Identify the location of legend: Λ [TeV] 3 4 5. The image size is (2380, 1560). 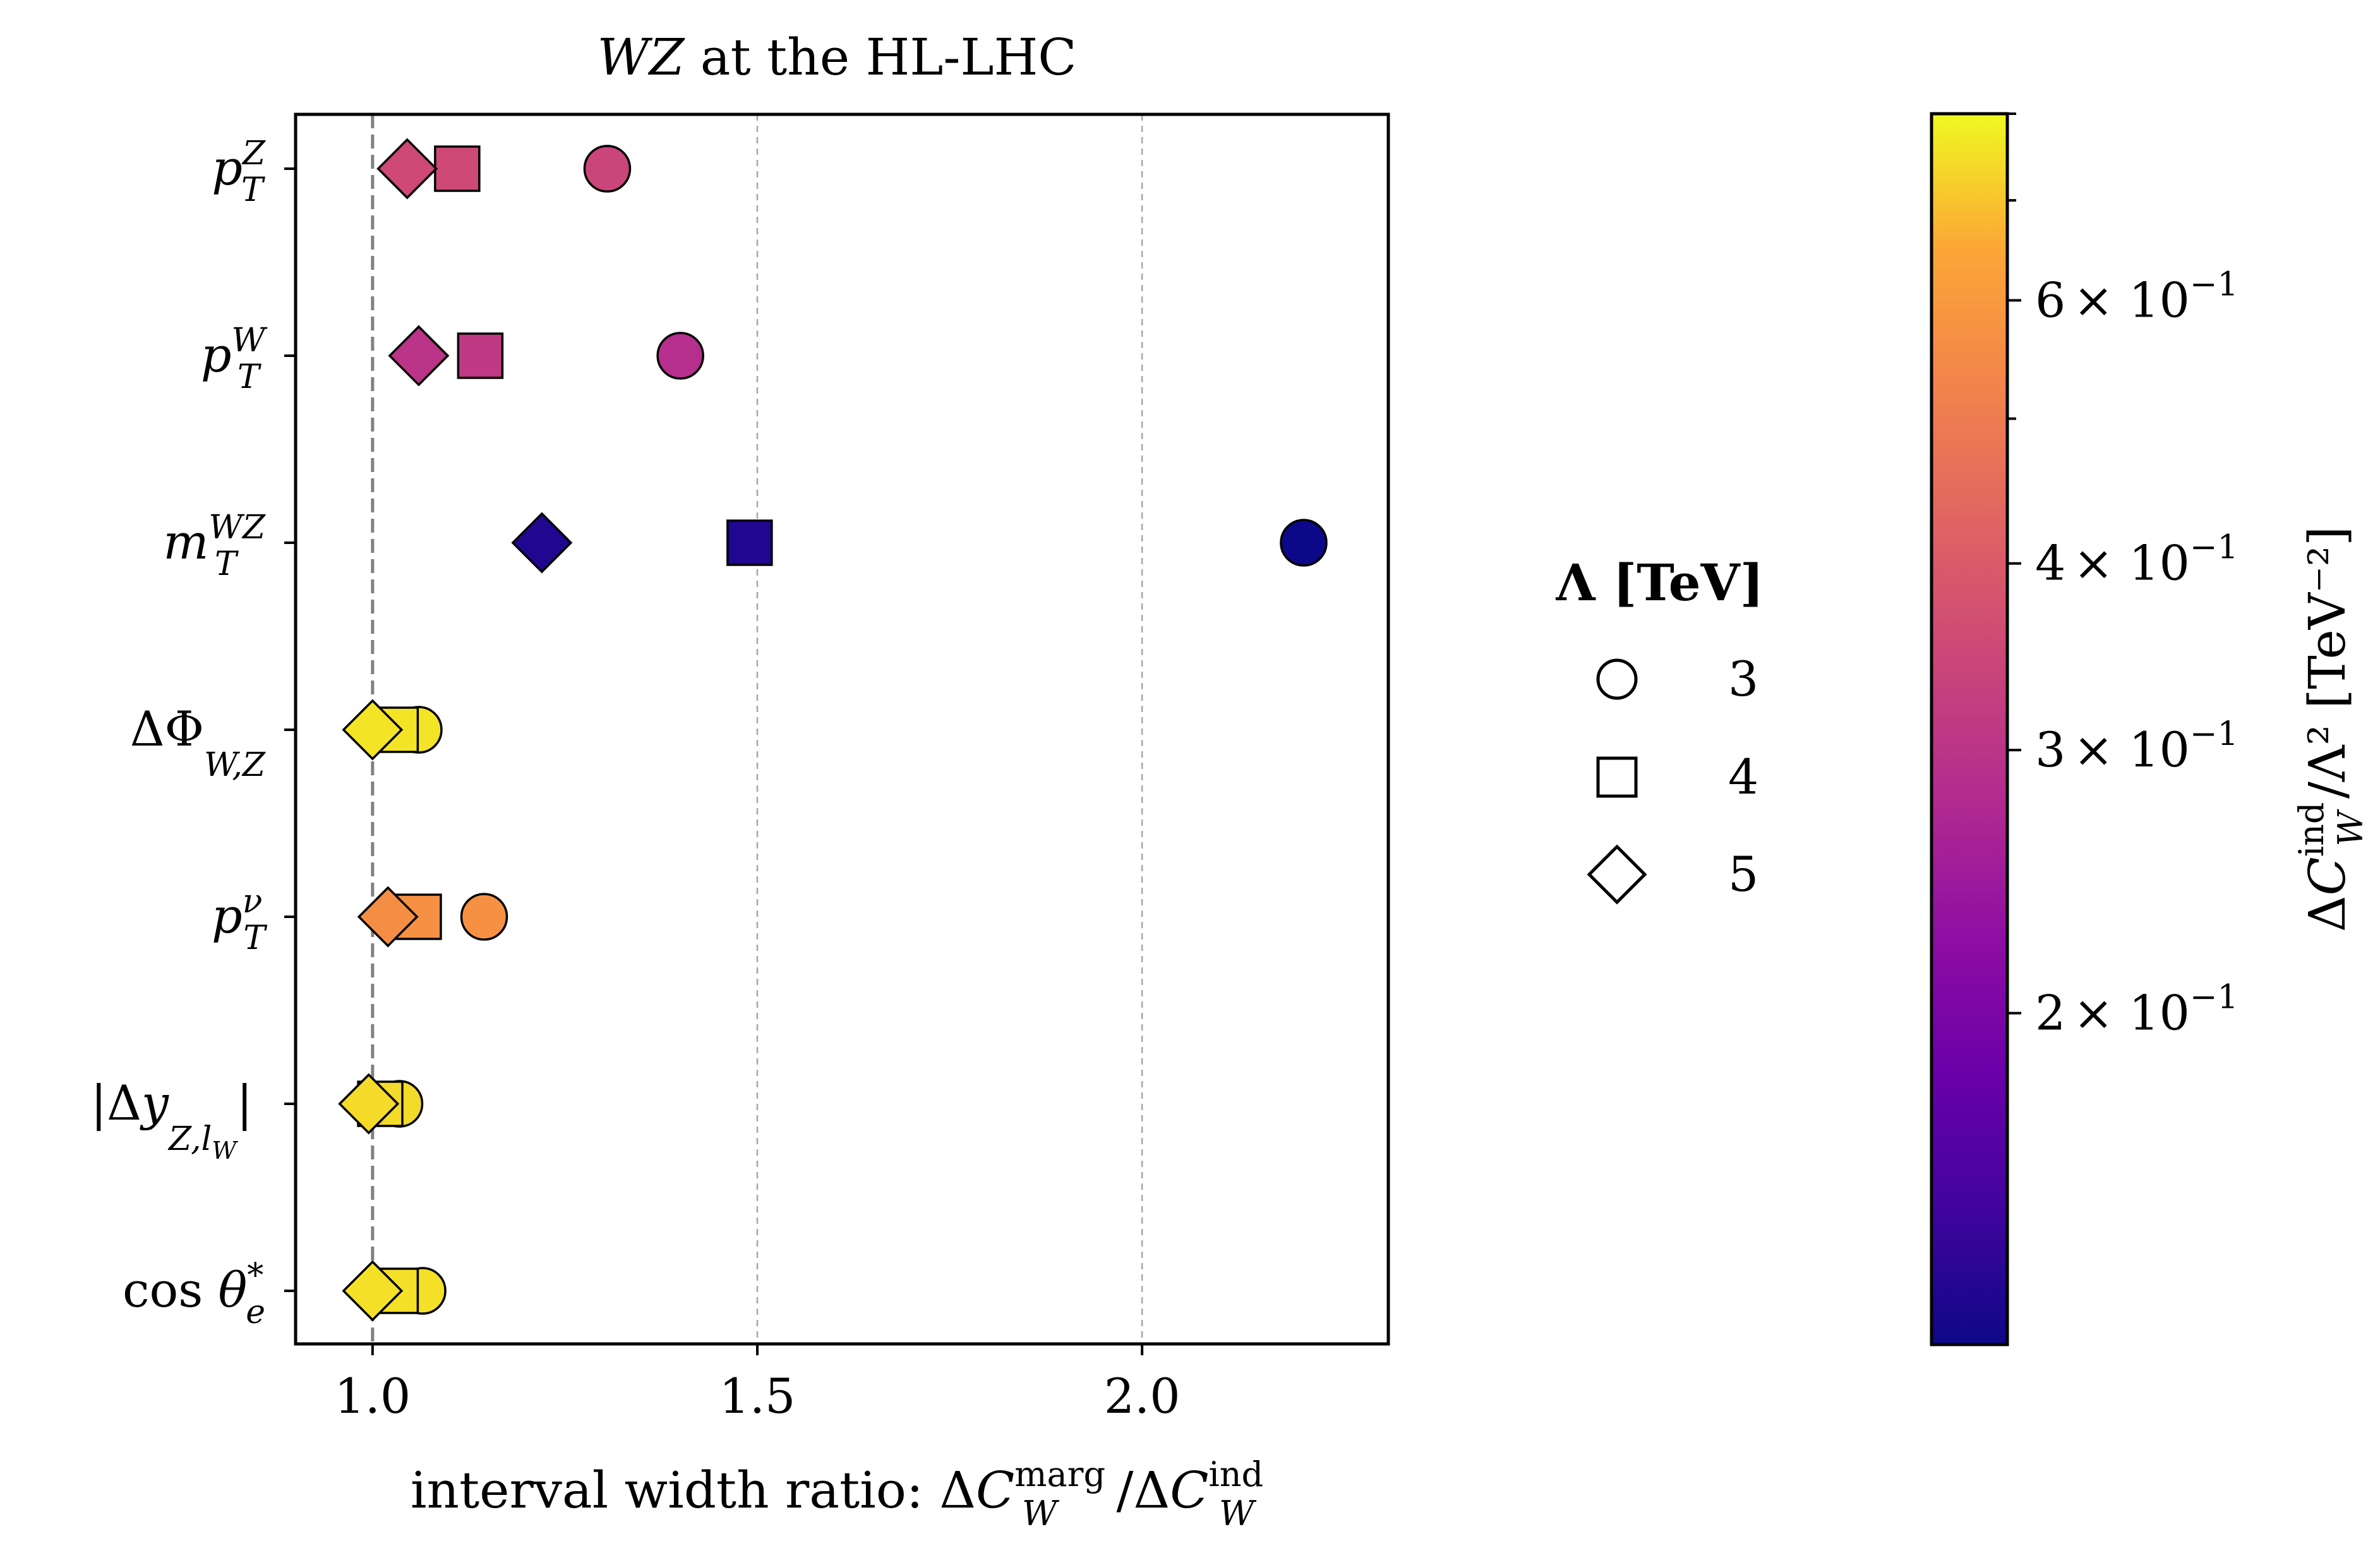
(1660, 729).